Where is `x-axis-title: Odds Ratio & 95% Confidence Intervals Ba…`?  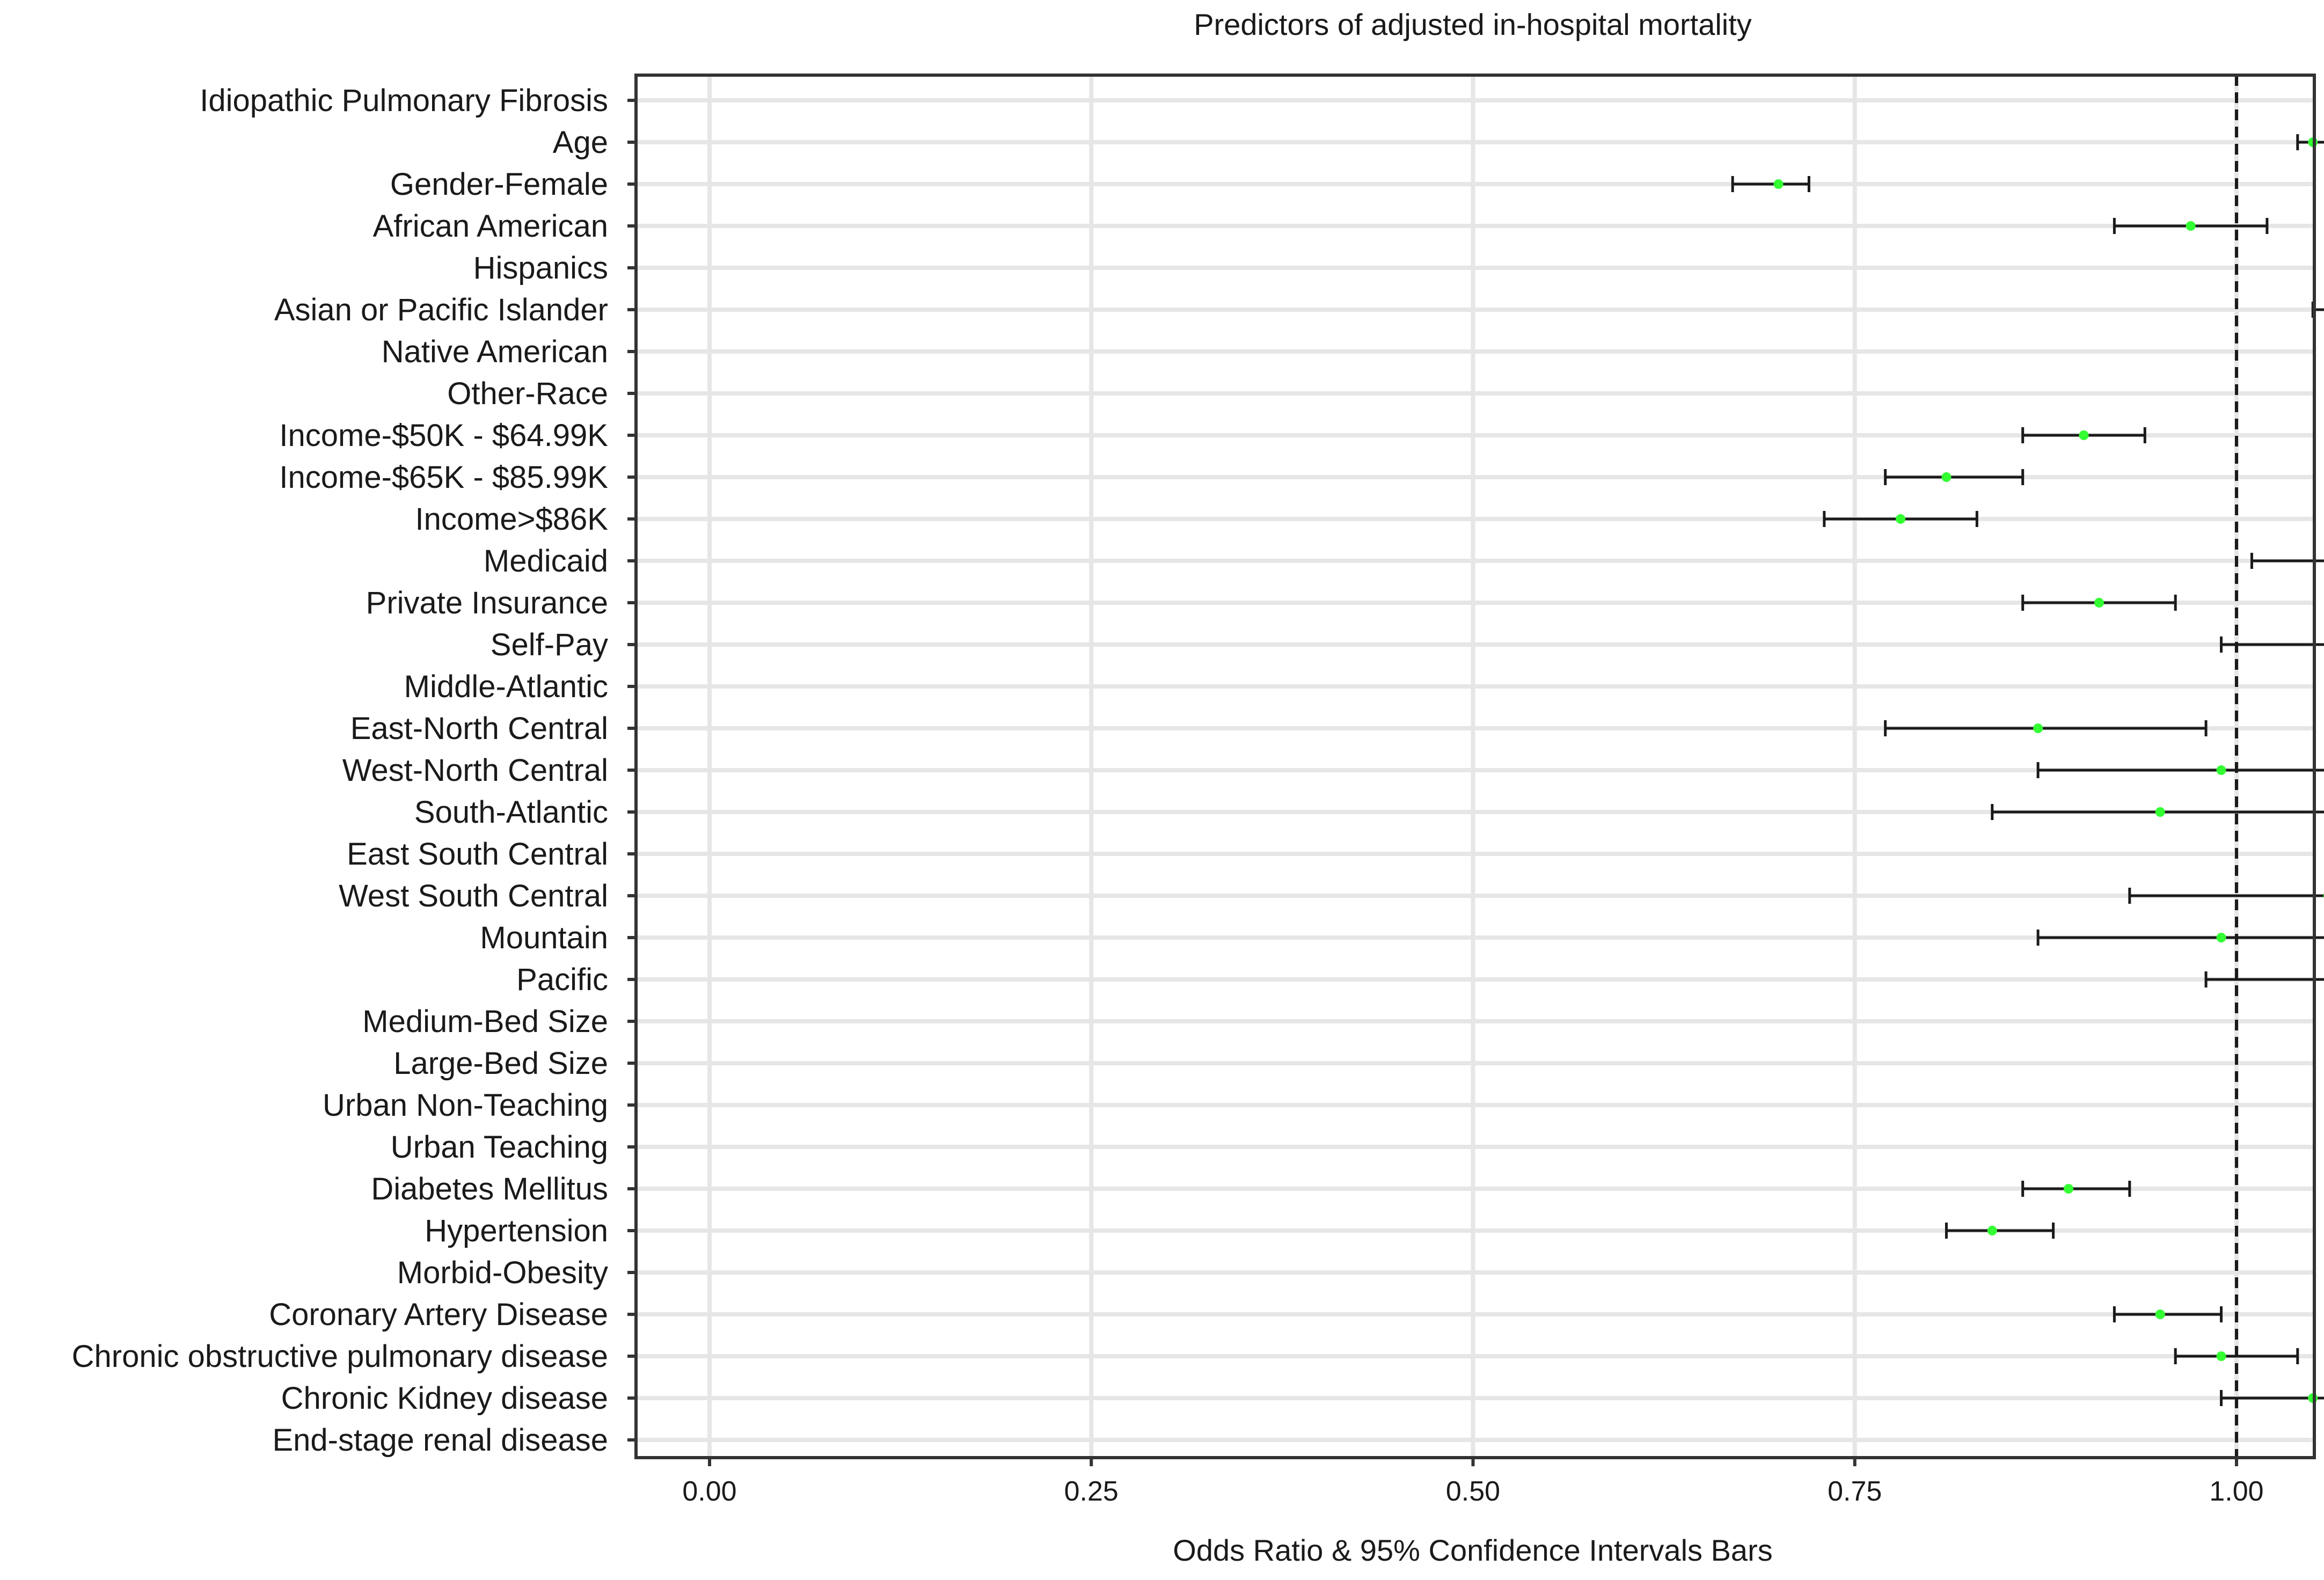
x-axis-title: Odds Ratio & 95% Confidence Intervals Ba… is located at coordinates (1472, 1550).